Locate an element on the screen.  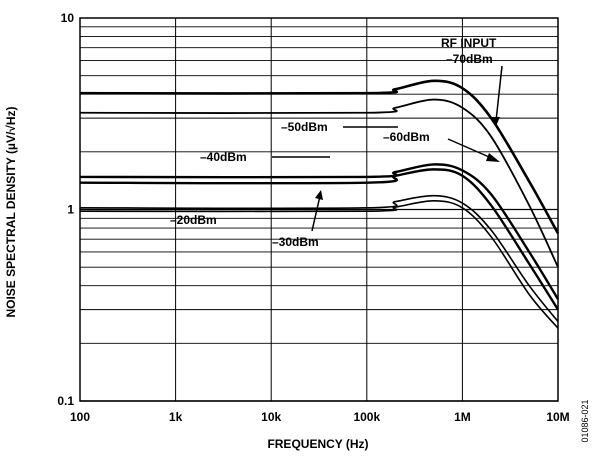
annotation-rf-input: RF INPUT is located at coordinates (469, 43).